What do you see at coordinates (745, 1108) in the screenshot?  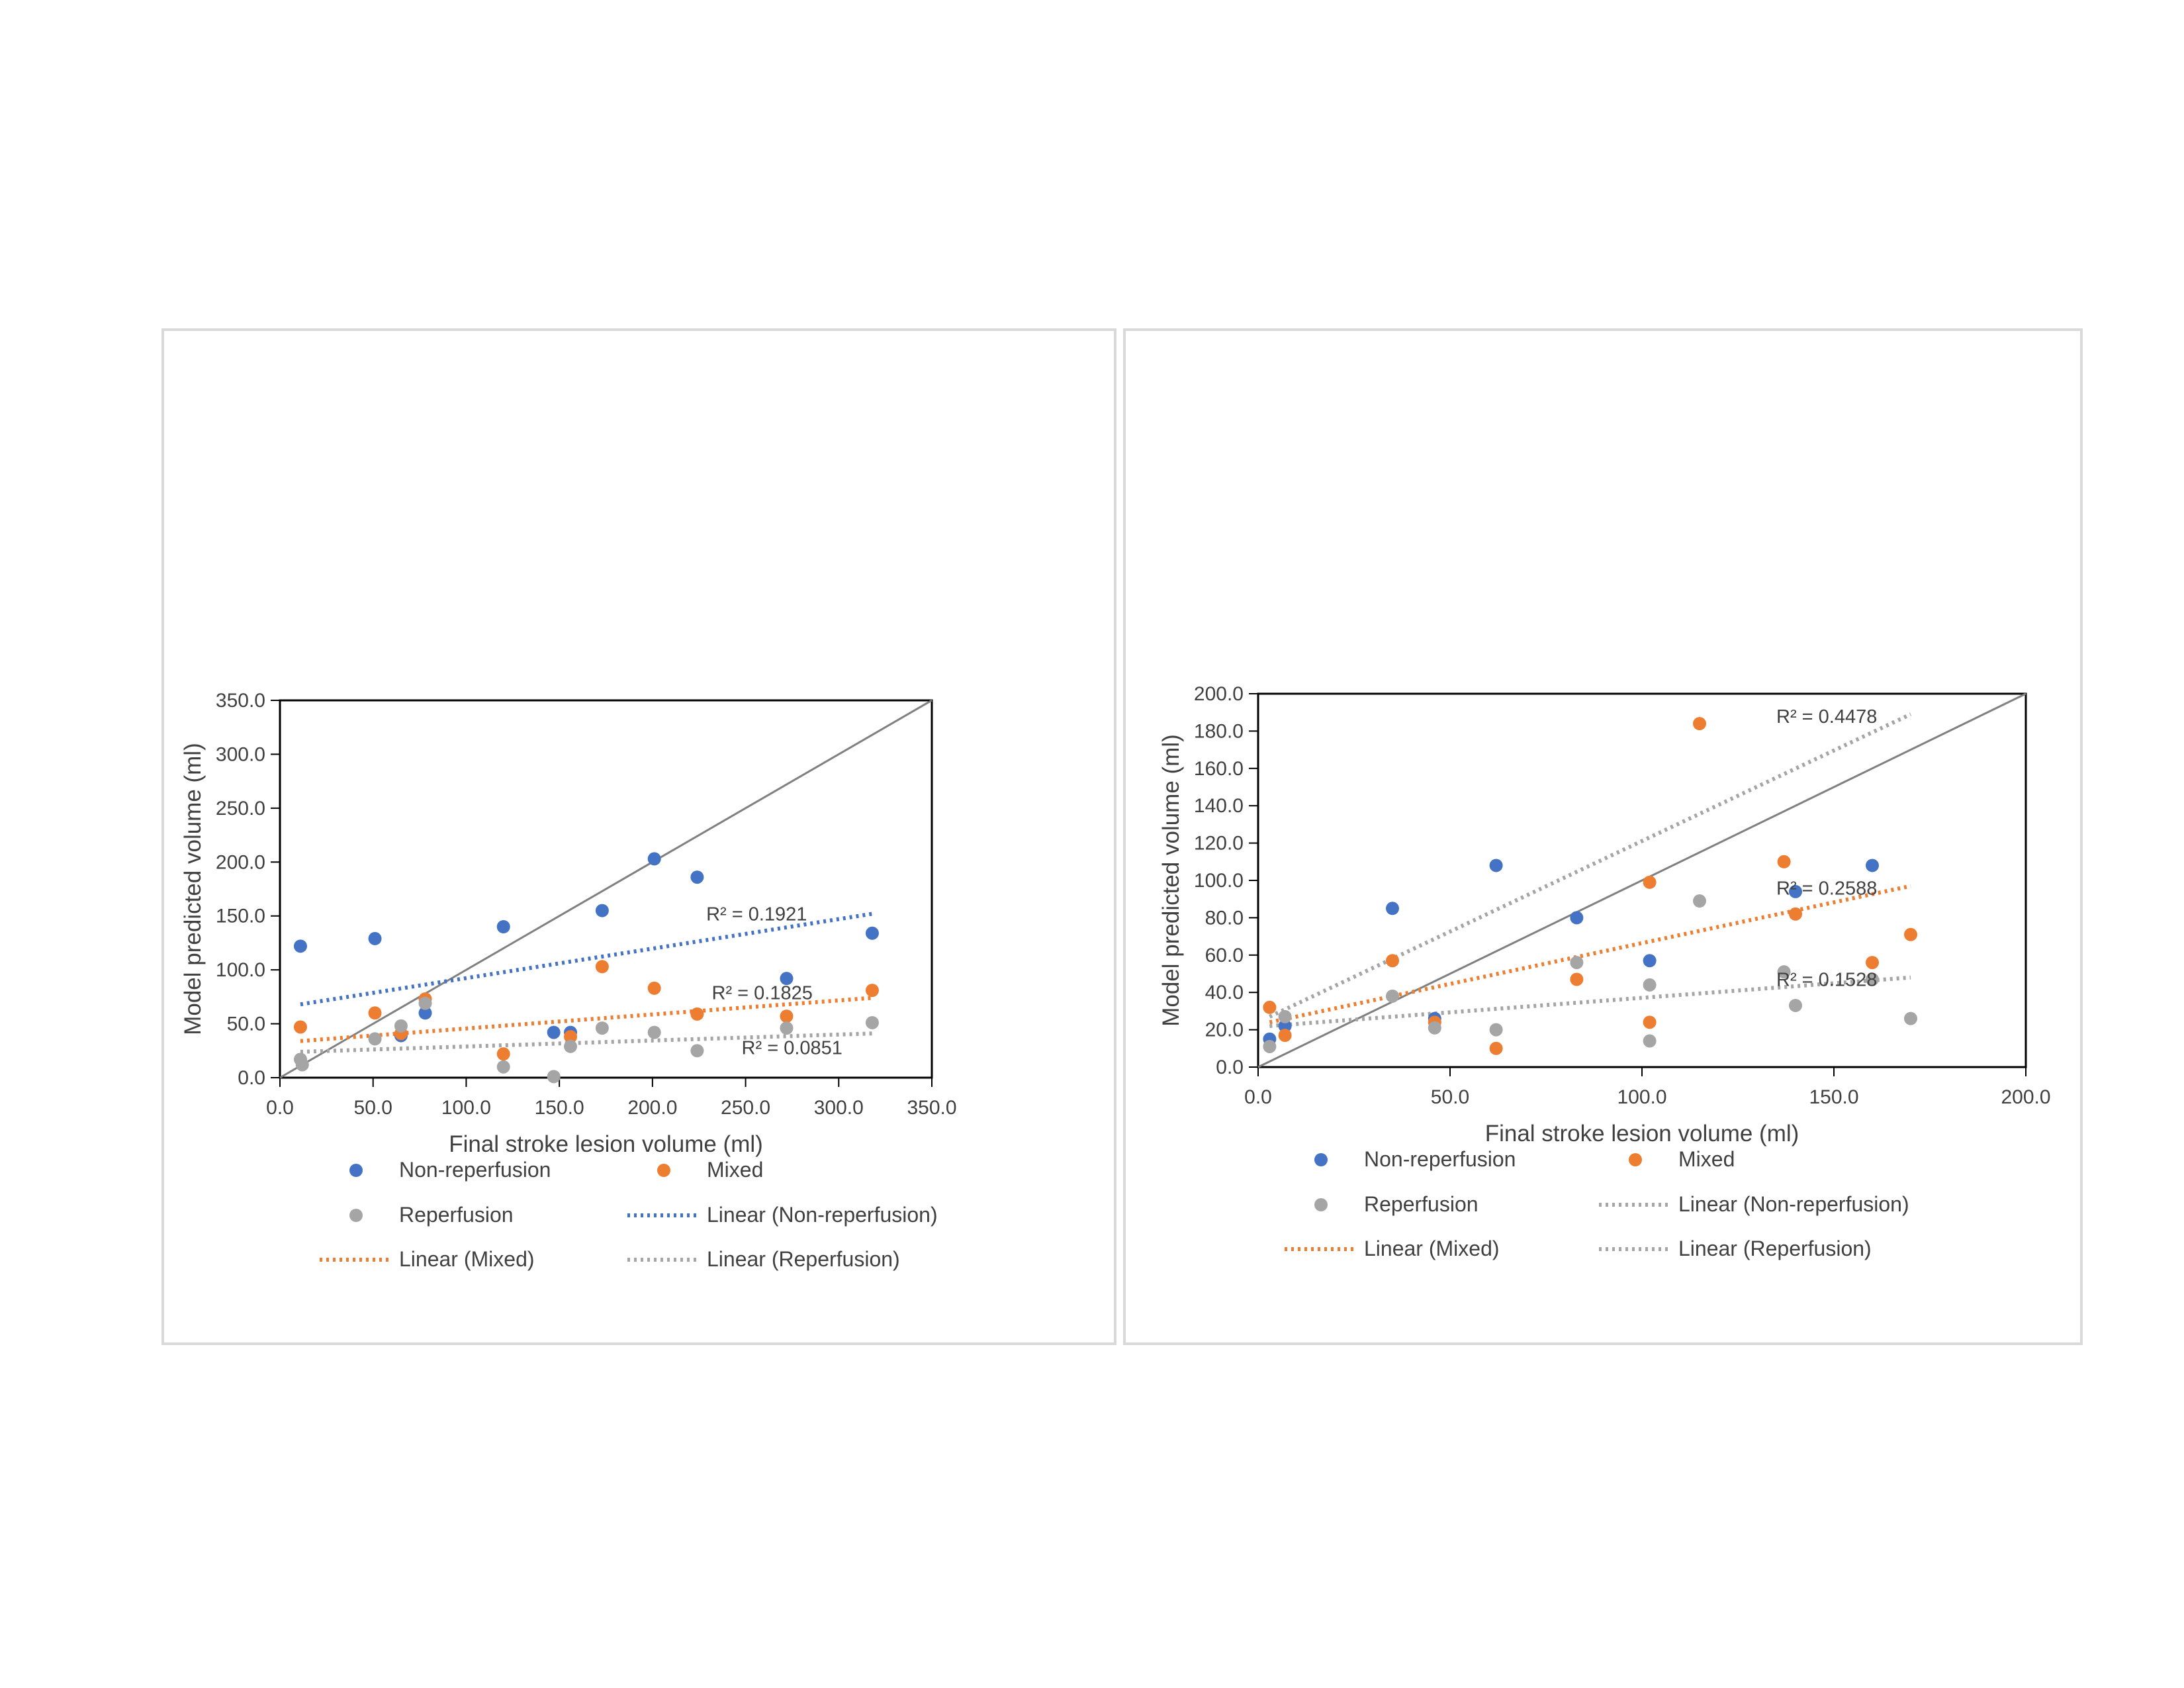 I see `left-x-tick-label: 250.0` at bounding box center [745, 1108].